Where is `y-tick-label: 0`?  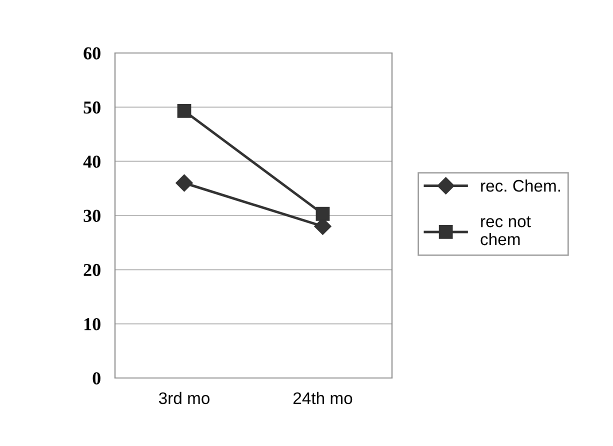 y-tick-label: 0 is located at coordinates (96, 378).